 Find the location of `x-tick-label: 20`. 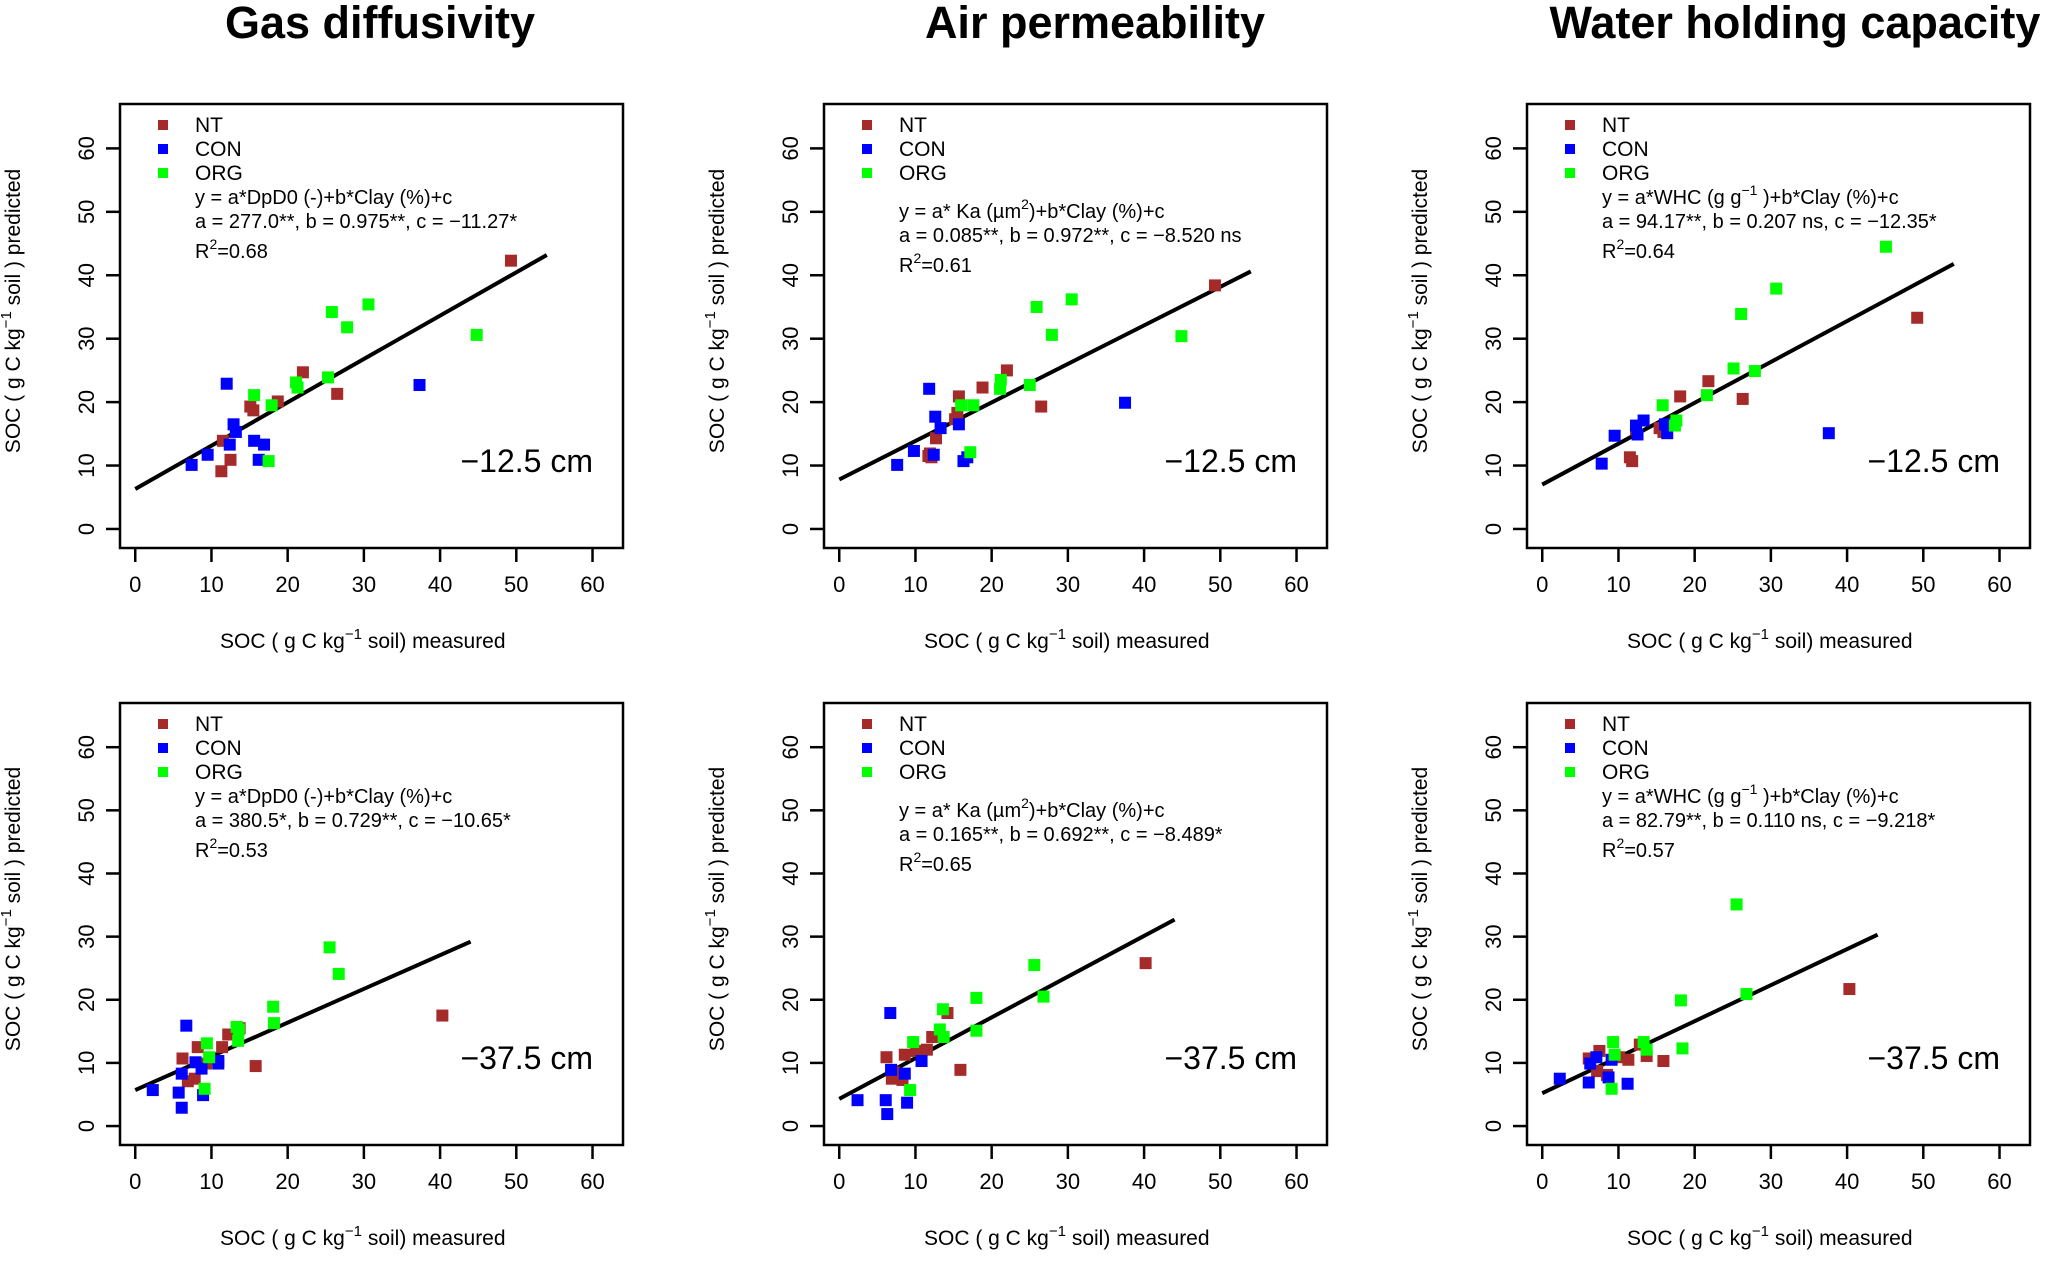

x-tick-label: 20 is located at coordinates (1694, 584).